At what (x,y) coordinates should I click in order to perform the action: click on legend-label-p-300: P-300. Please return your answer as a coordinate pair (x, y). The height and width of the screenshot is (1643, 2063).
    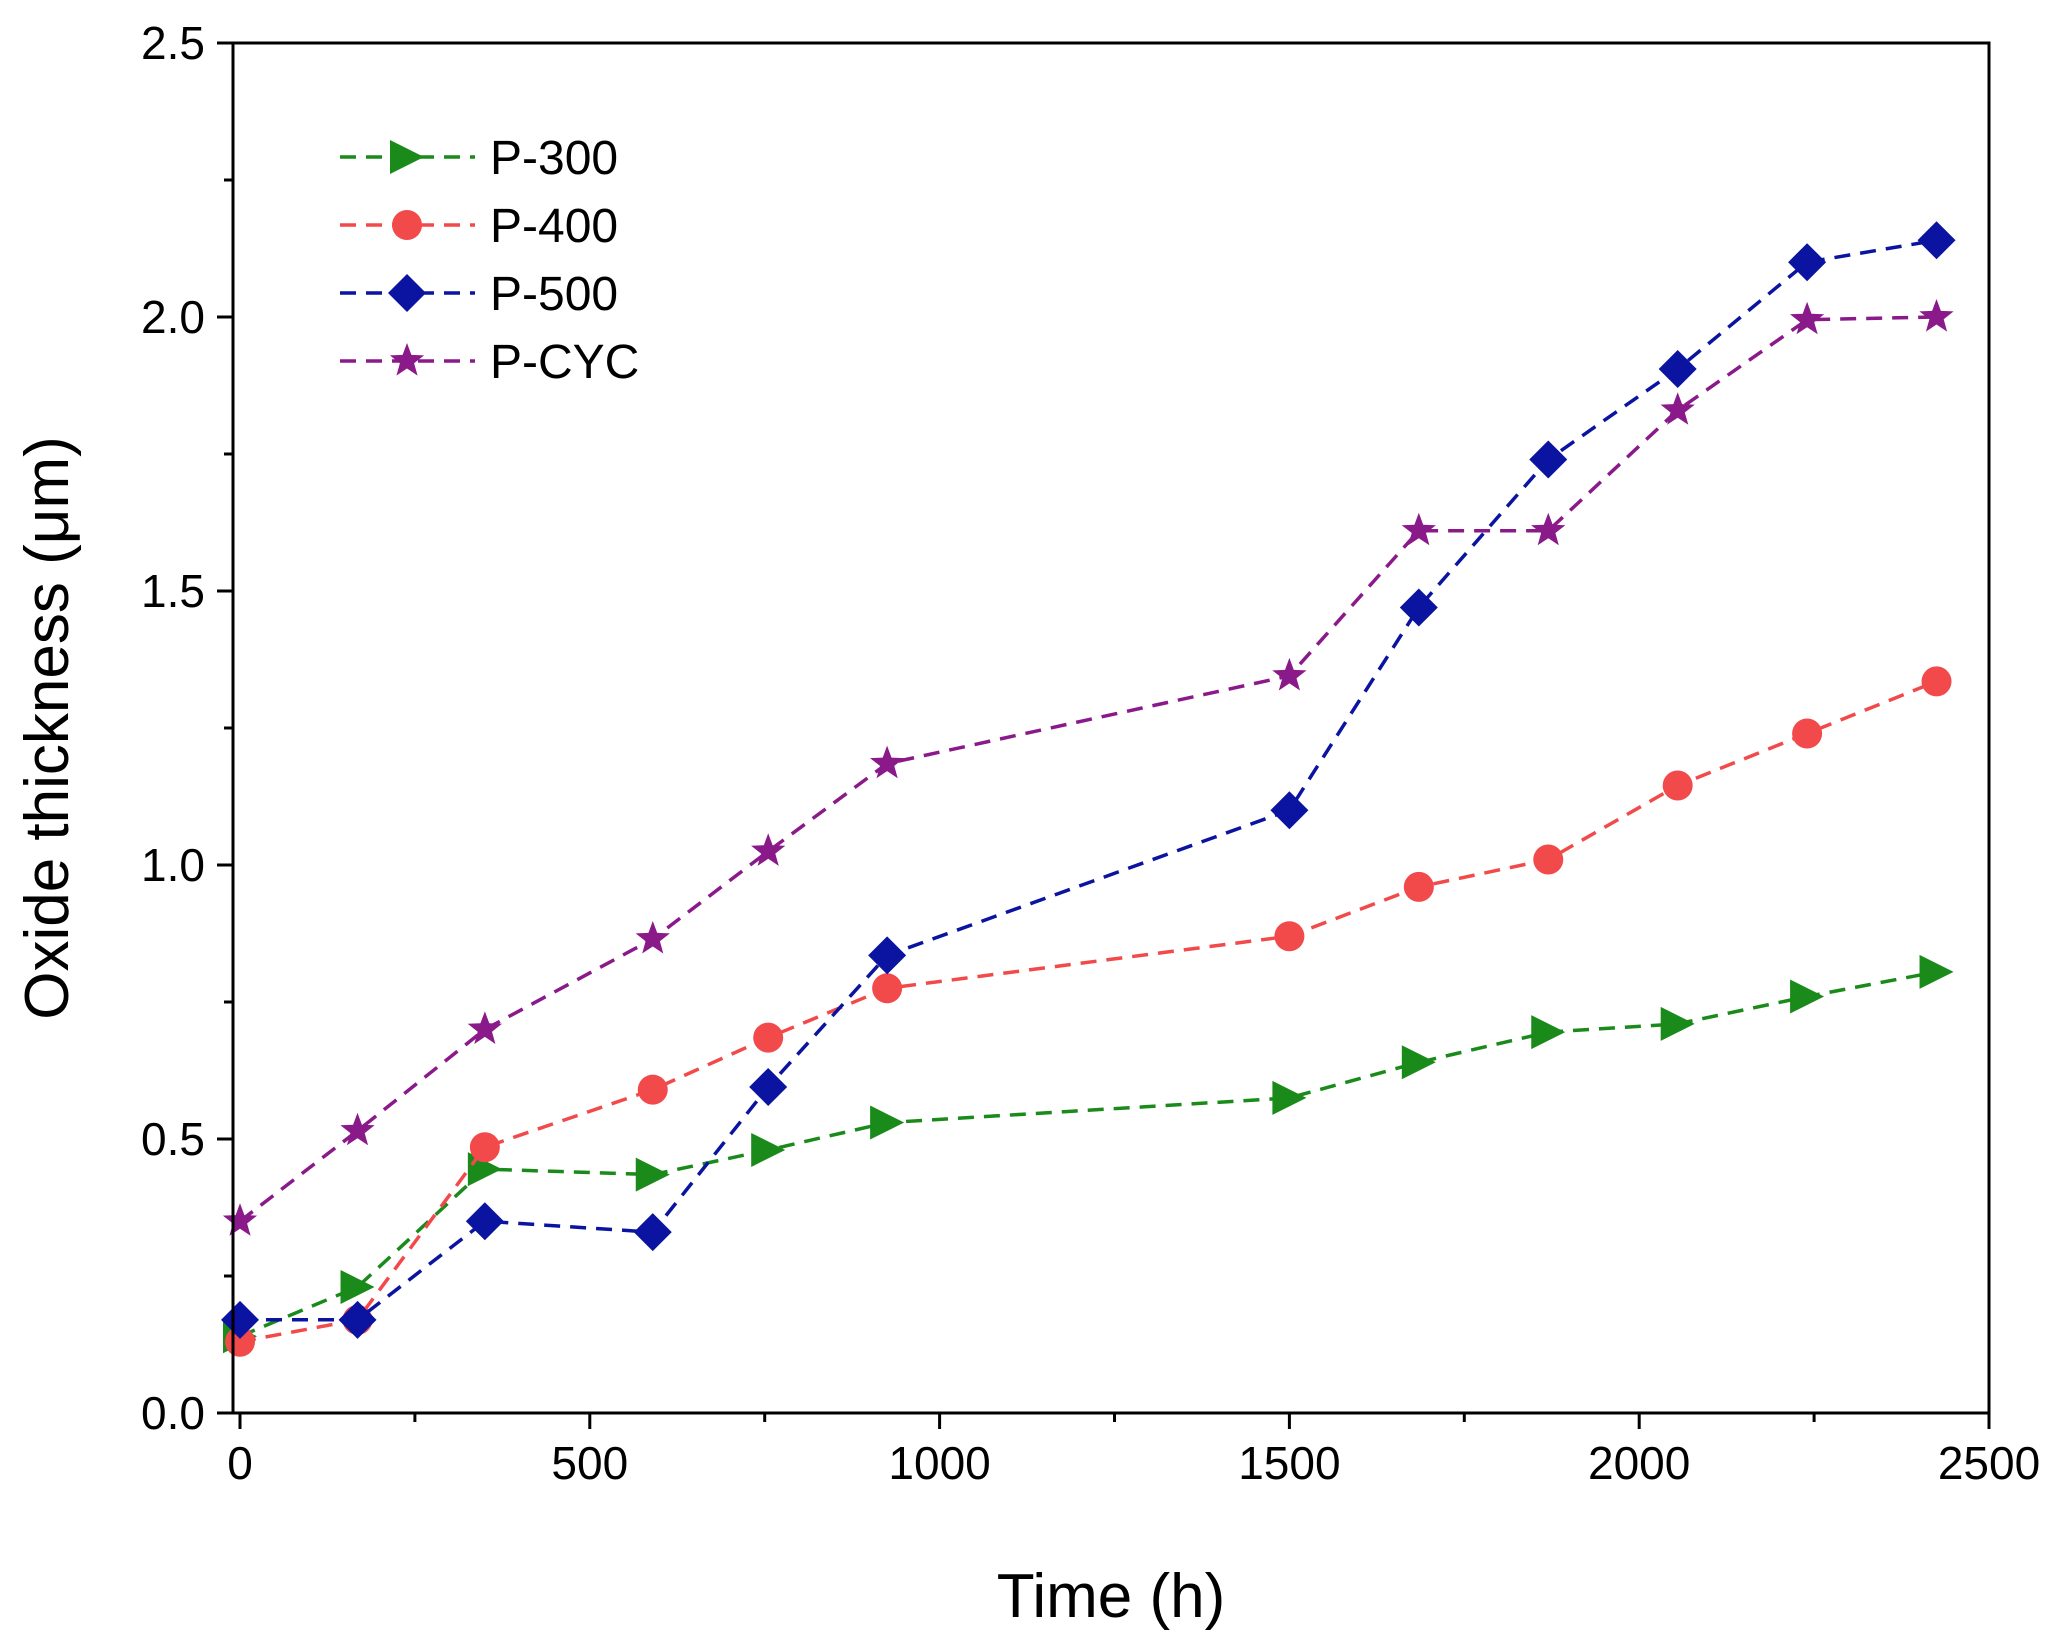
    Looking at the image, I should click on (554, 158).